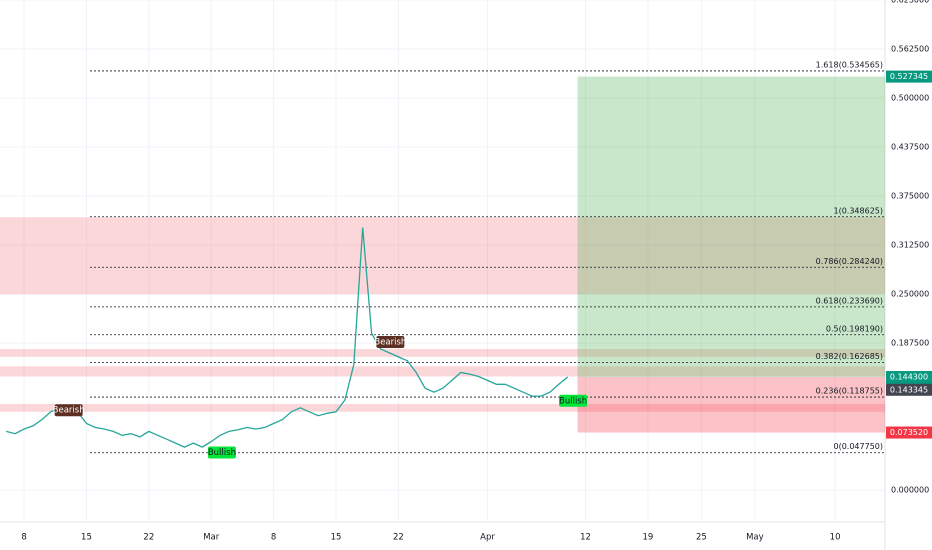 This screenshot has height=550, width=932. Describe the element at coordinates (910, 196) in the screenshot. I see `y-tick-label: 0.375000` at that location.